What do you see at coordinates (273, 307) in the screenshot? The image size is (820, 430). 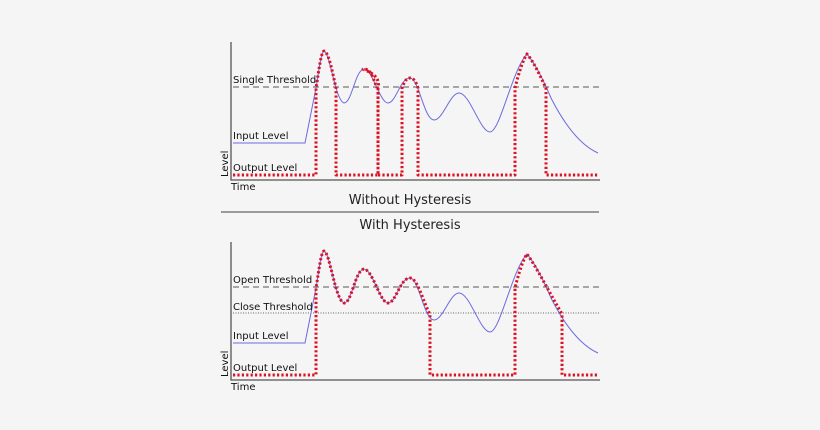 I see `bottom-close-threshold-label: Close Threshold` at bounding box center [273, 307].